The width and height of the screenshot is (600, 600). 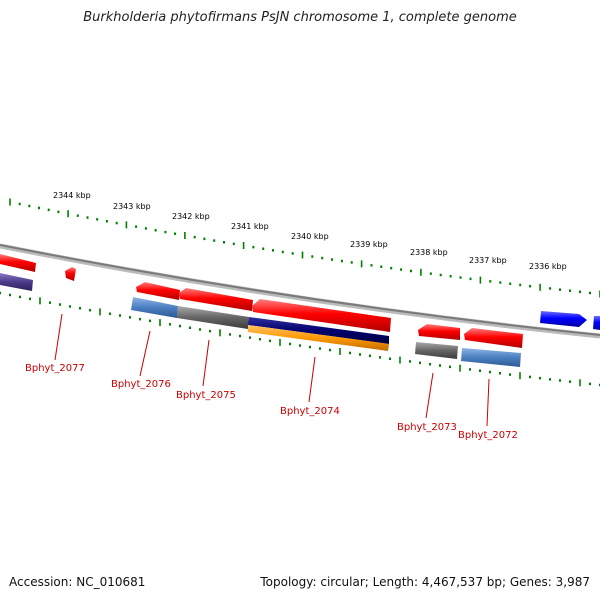 I want to click on category-bars, so click(x=260, y=320).